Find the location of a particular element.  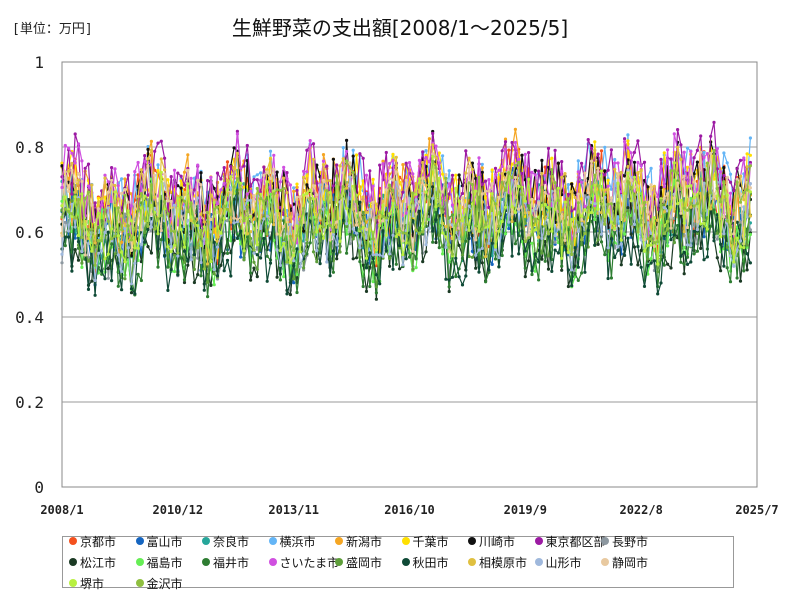

legend-label: 福島市 is located at coordinates (164, 562).